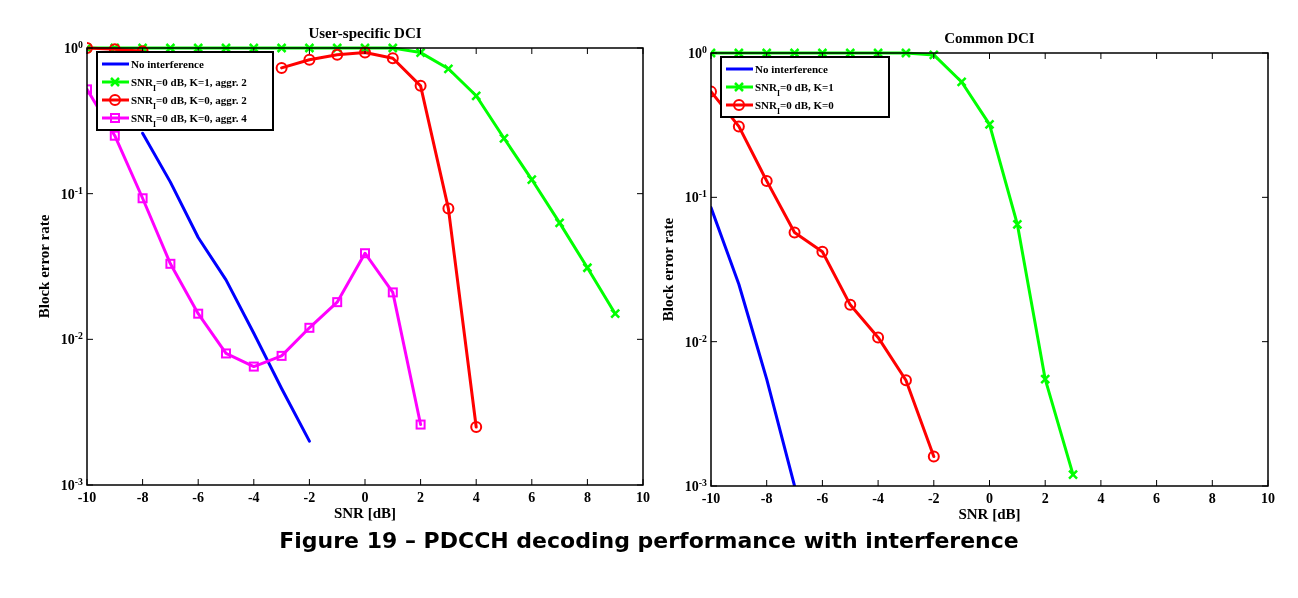 The image size is (1298, 598). What do you see at coordinates (189, 84) in the screenshot?
I see `legend-label: SNR$_{I}$=0 dB, K=1, aggr. 2` at bounding box center [189, 84].